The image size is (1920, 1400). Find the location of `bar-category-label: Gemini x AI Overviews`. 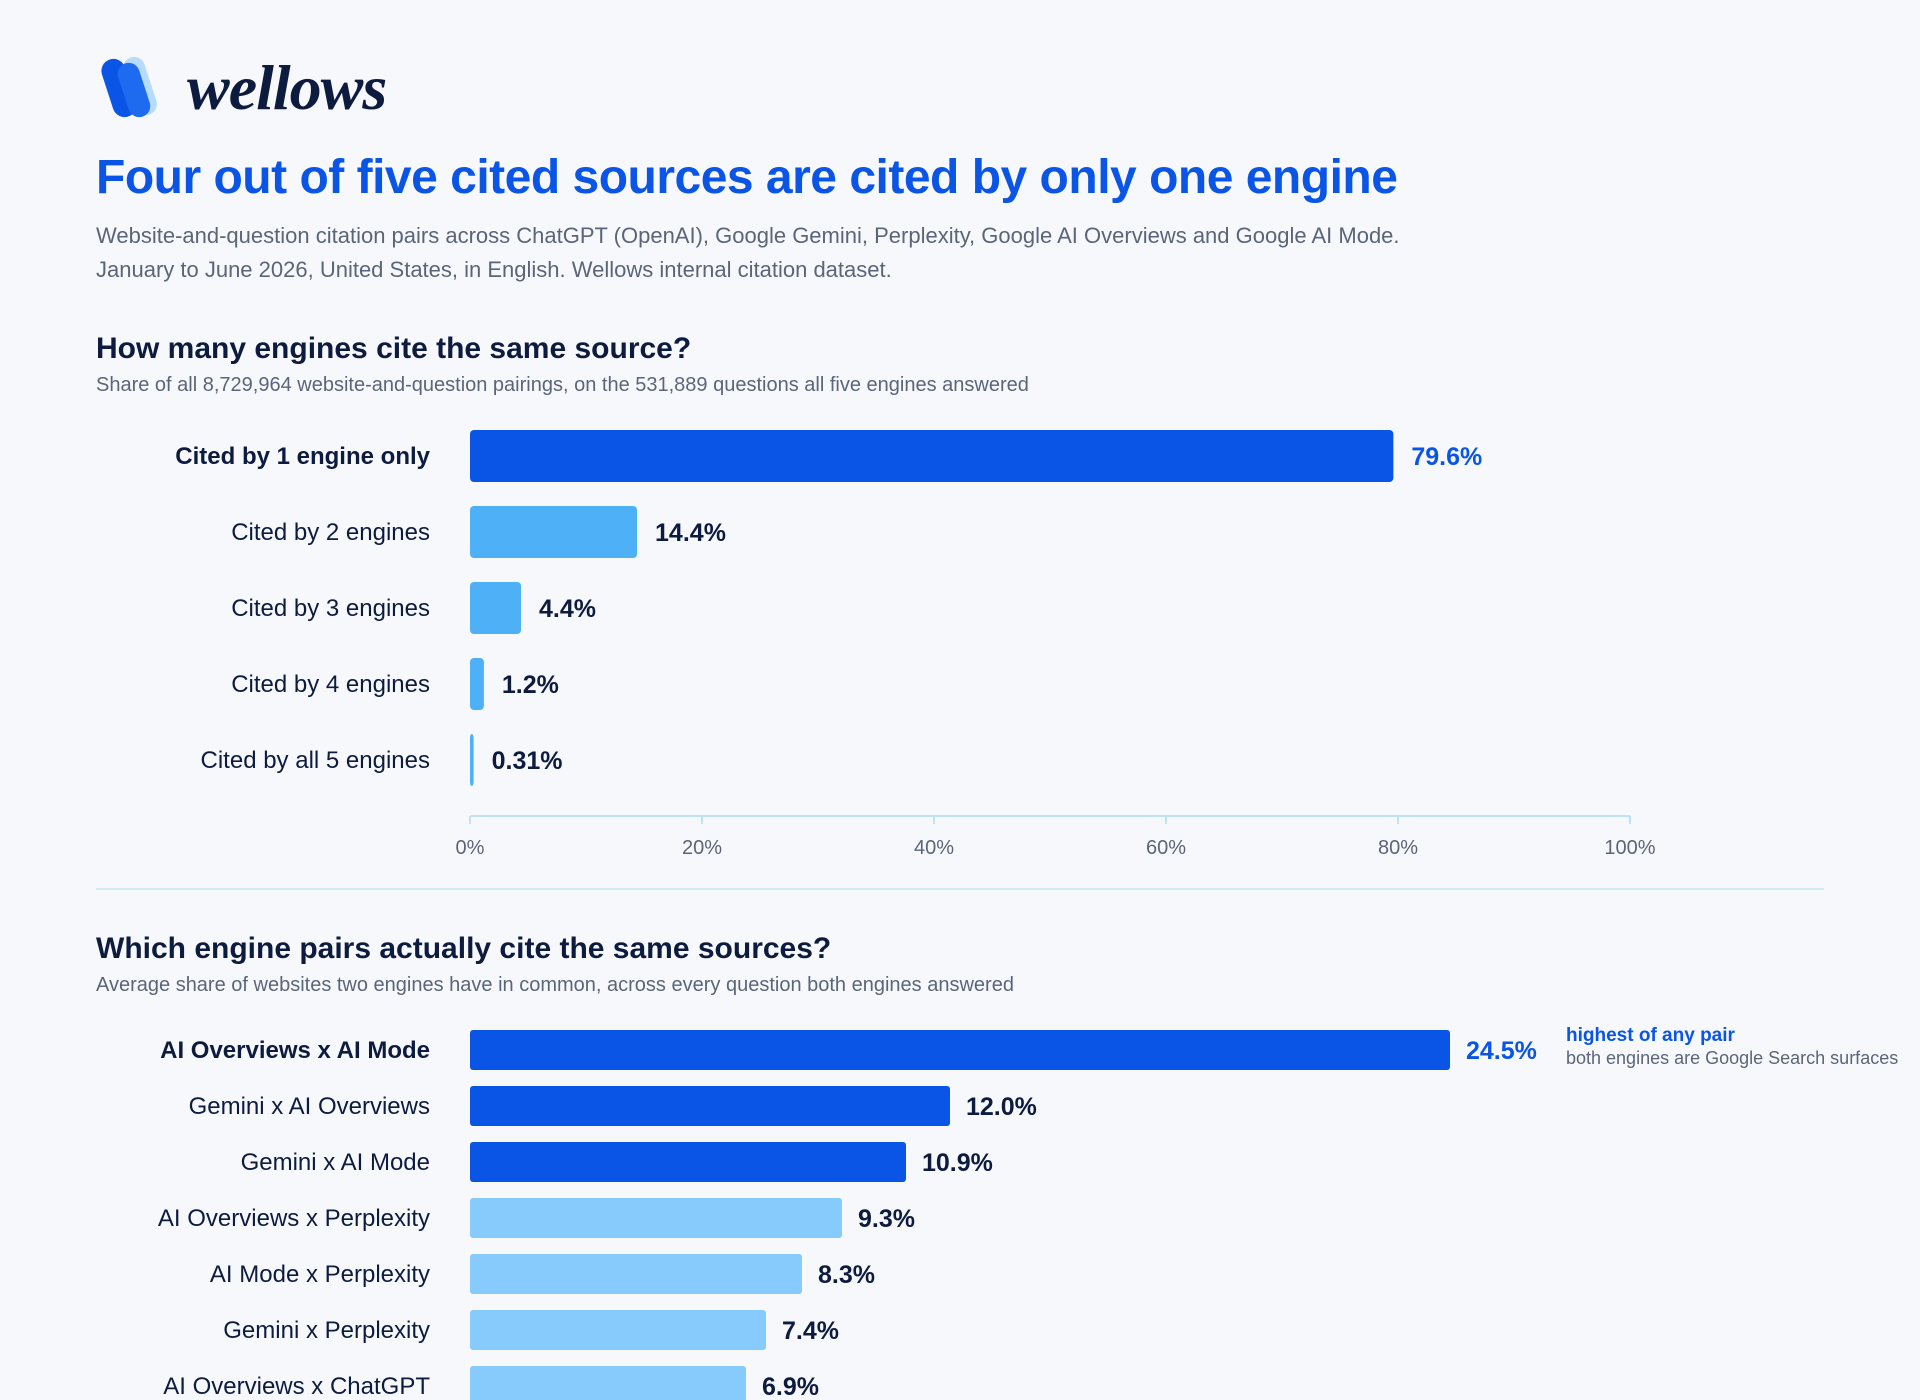

bar-category-label: Gemini x AI Overviews is located at coordinates (309, 1106).